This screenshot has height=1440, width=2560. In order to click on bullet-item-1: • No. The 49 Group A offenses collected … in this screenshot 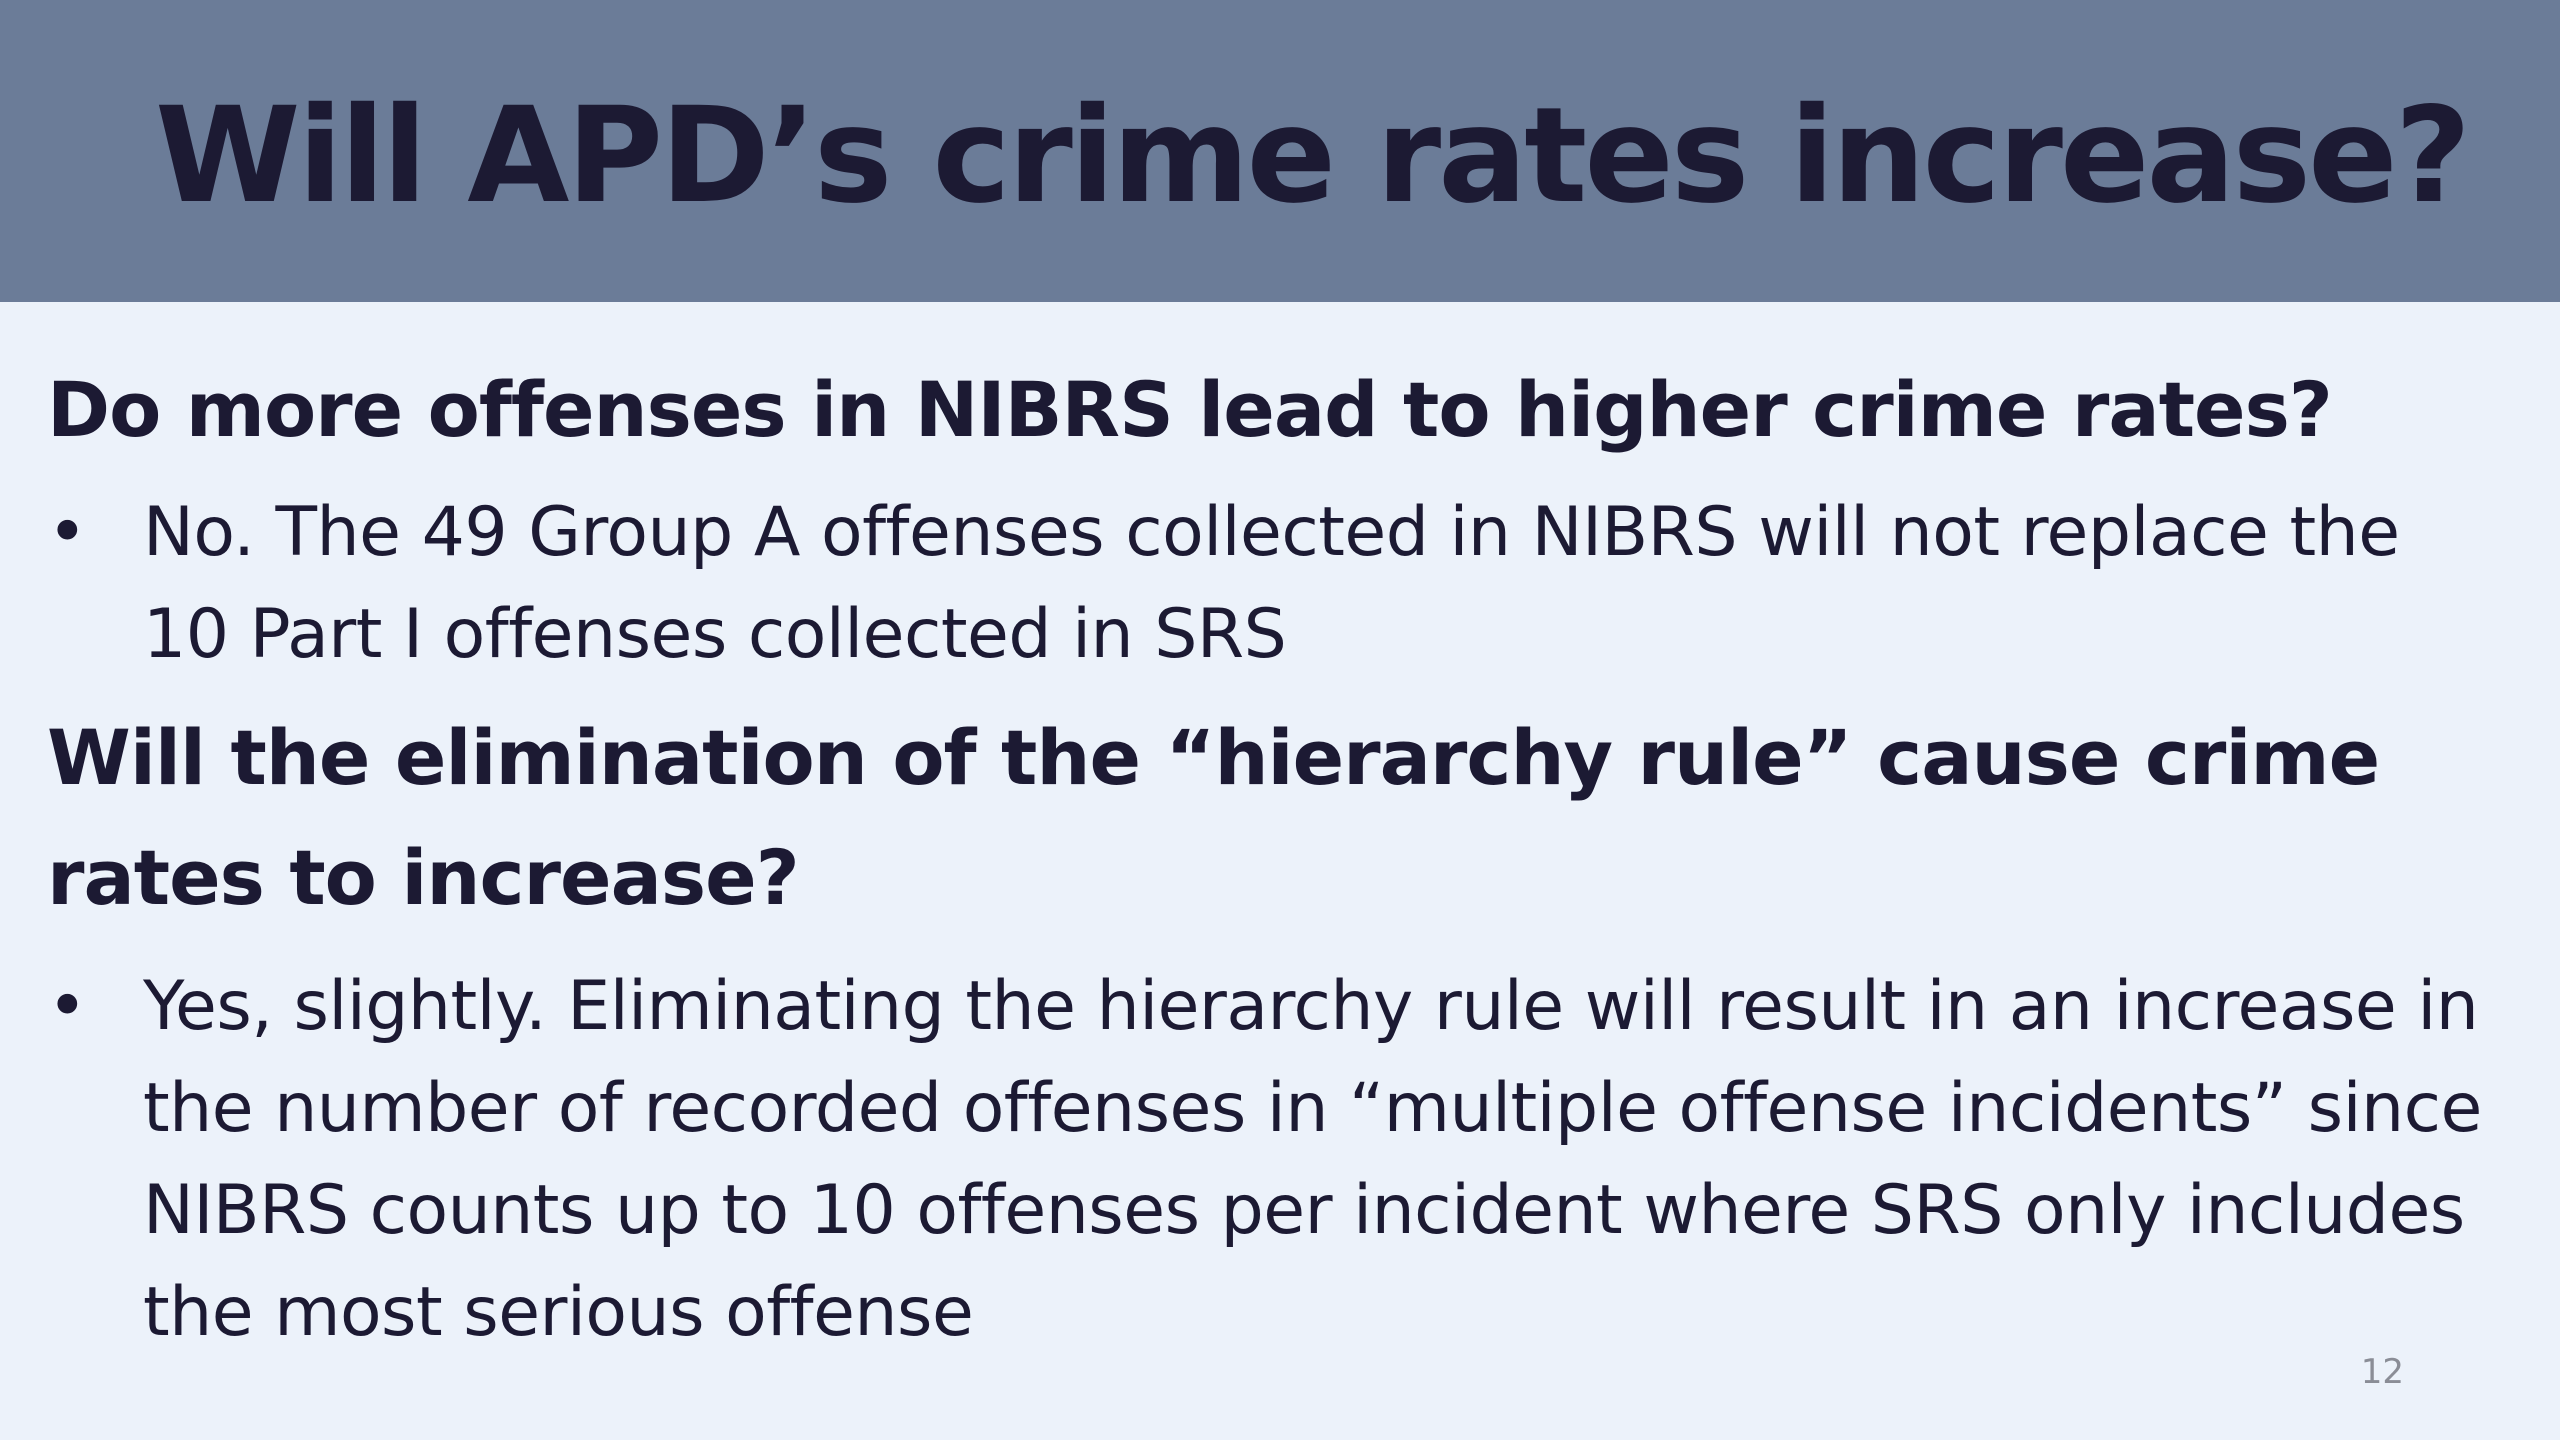, I will do `click(1267, 584)`.